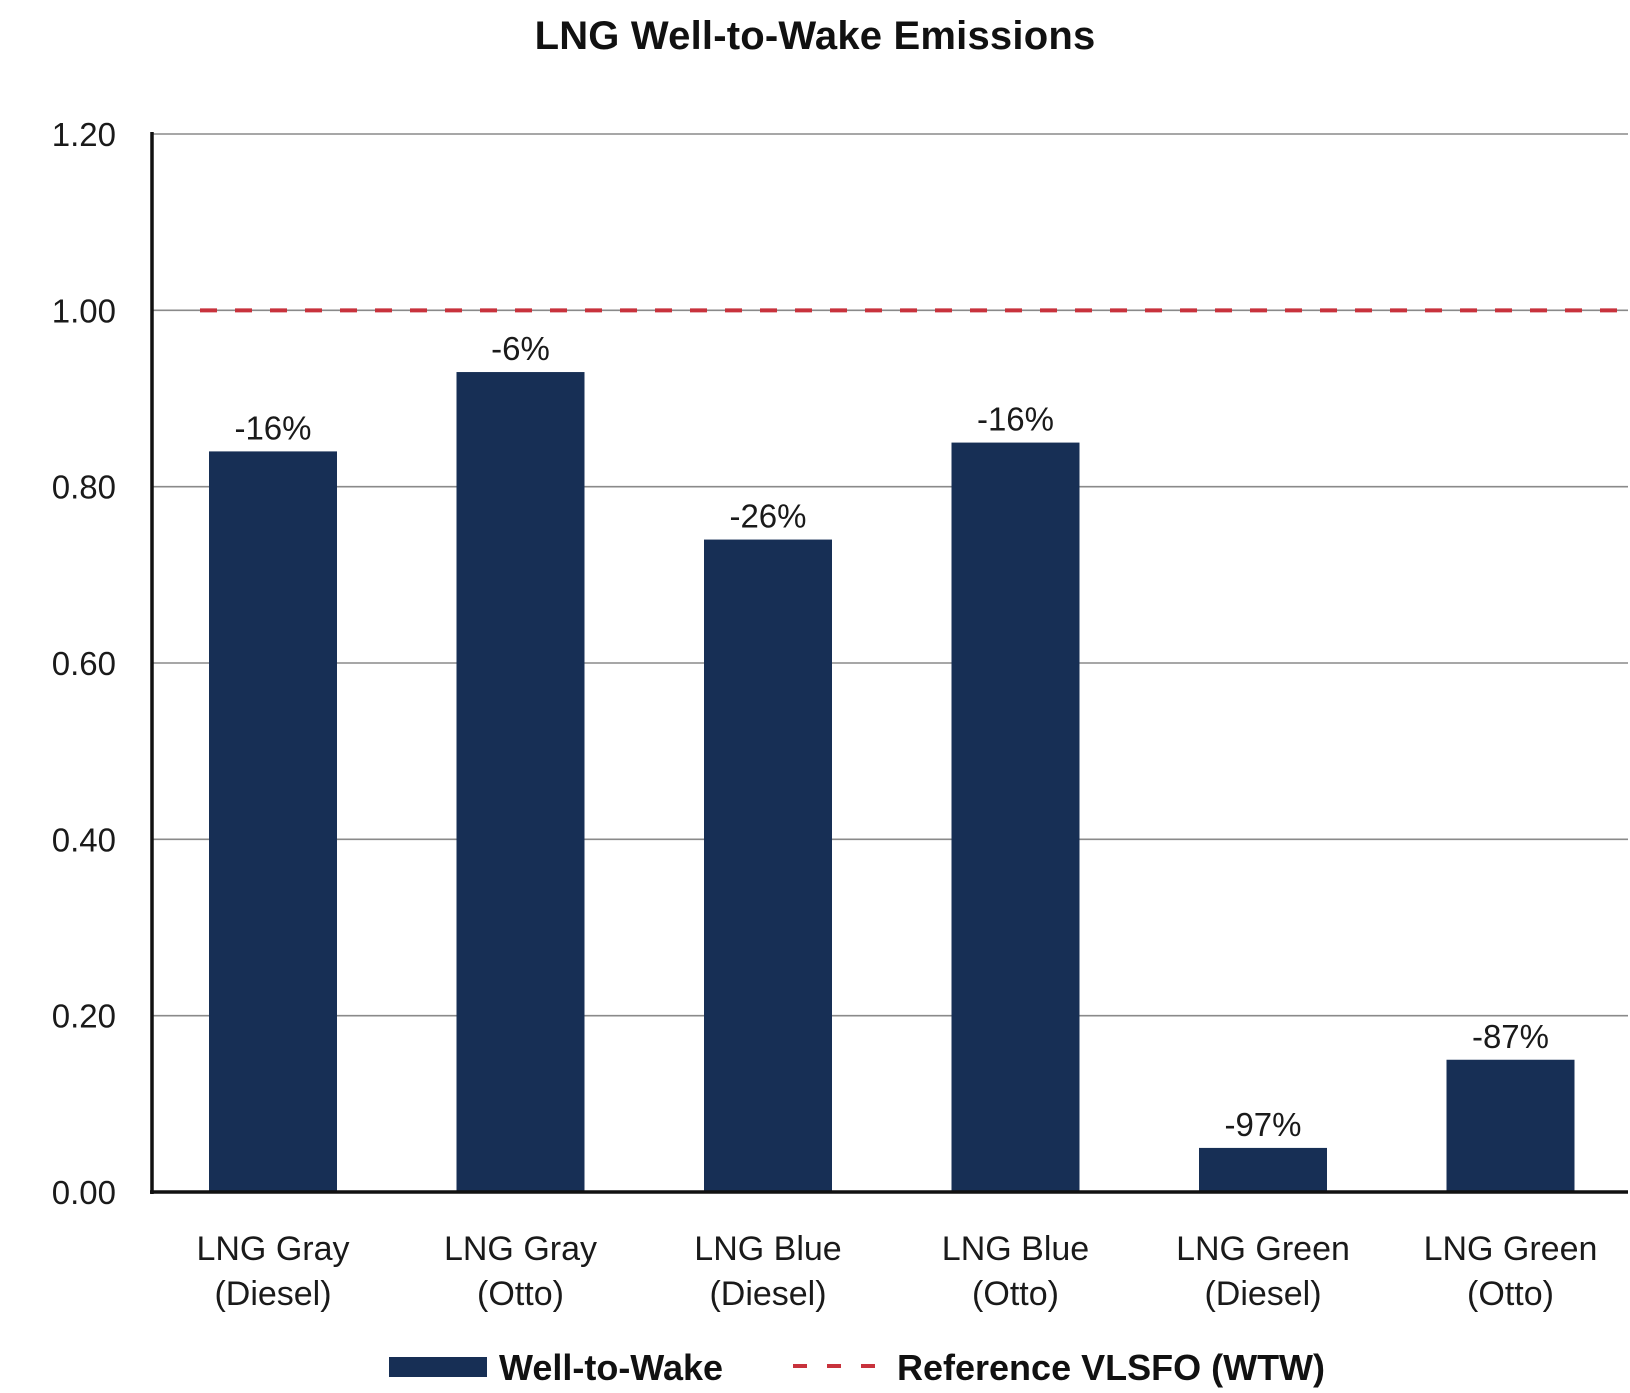  I want to click on data-label: -97%, so click(1262, 1124).